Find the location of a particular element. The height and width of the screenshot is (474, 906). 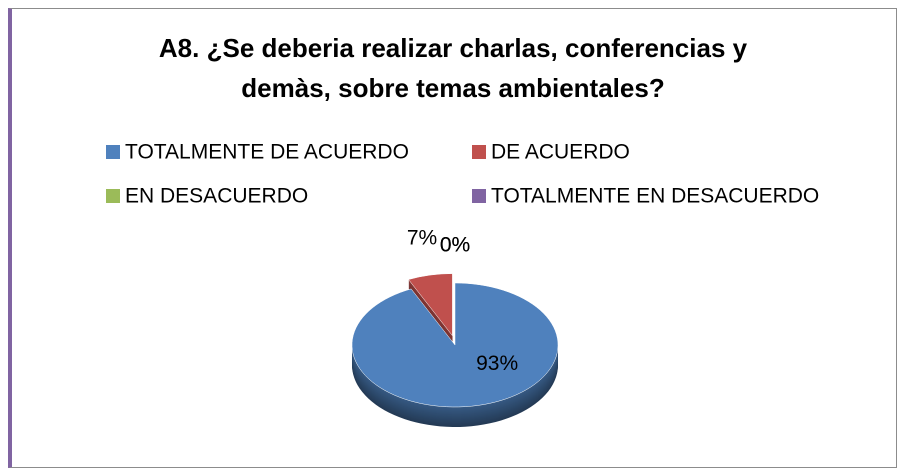

legend-label: EN DESACUERDO is located at coordinates (216, 196).